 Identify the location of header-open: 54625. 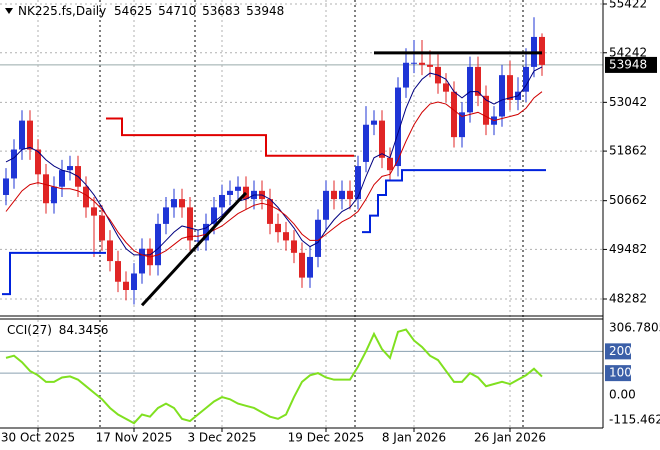
(133, 11).